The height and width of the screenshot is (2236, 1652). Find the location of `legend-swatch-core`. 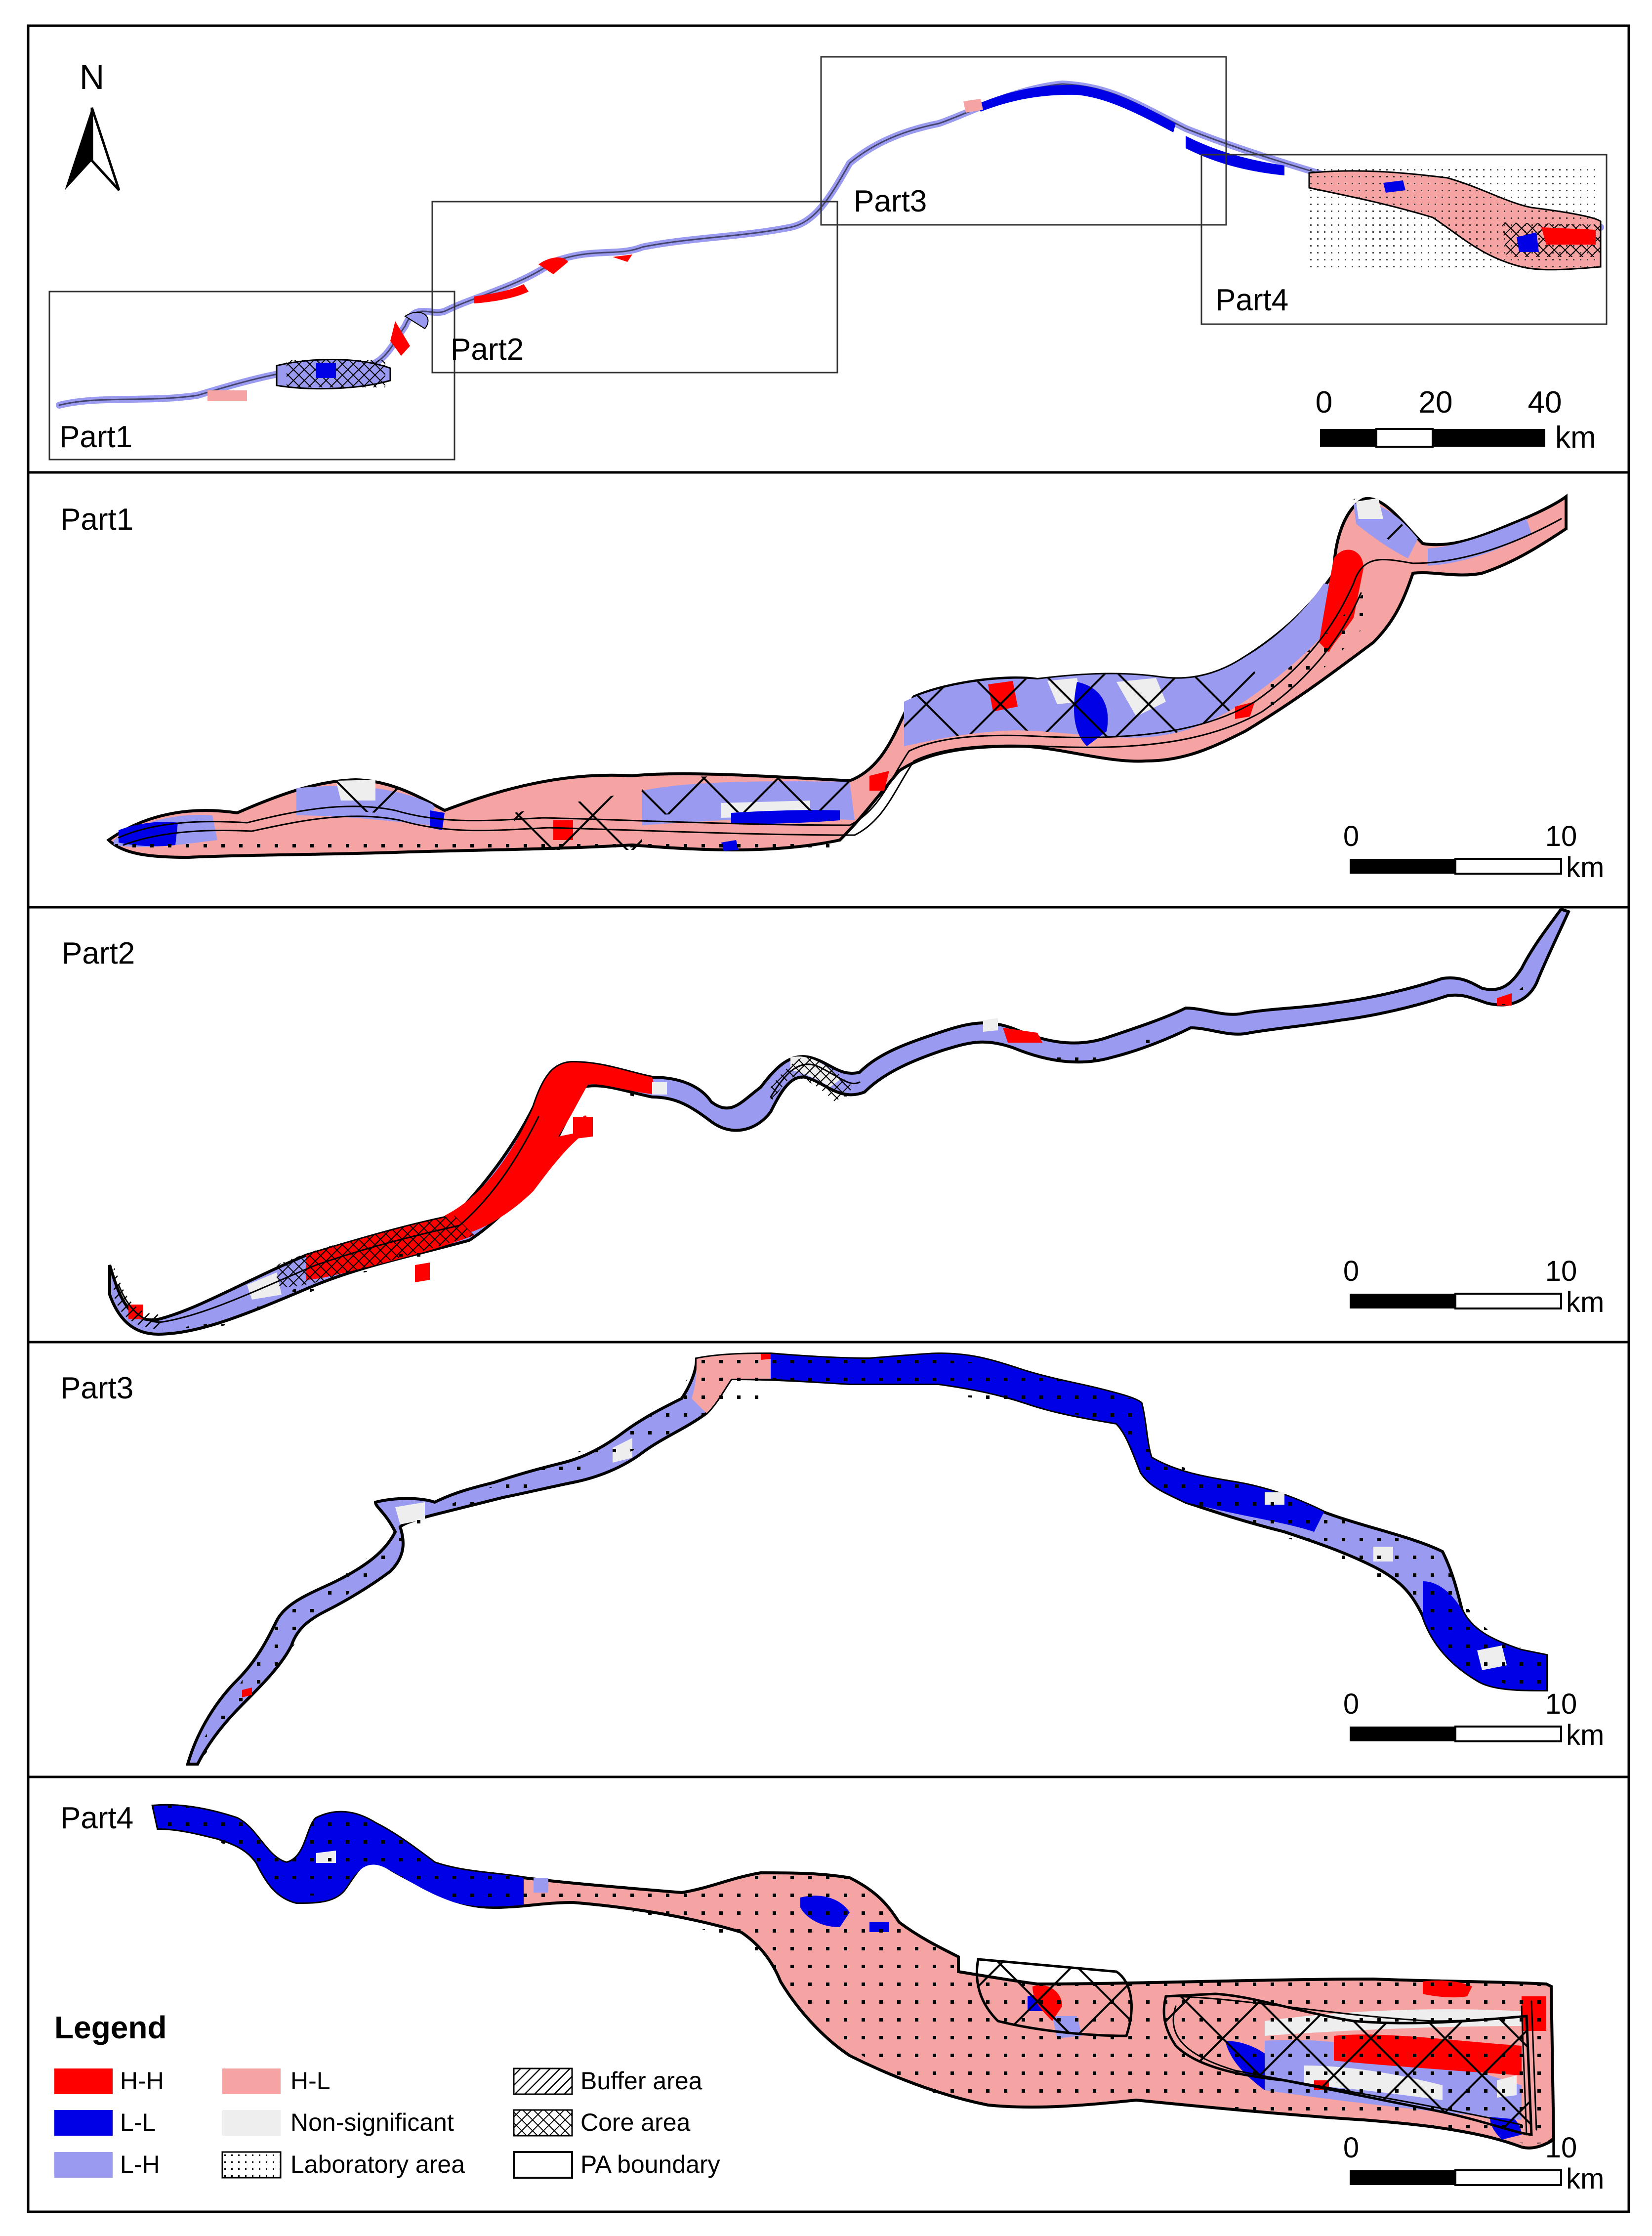

legend-swatch-core is located at coordinates (543, 2123).